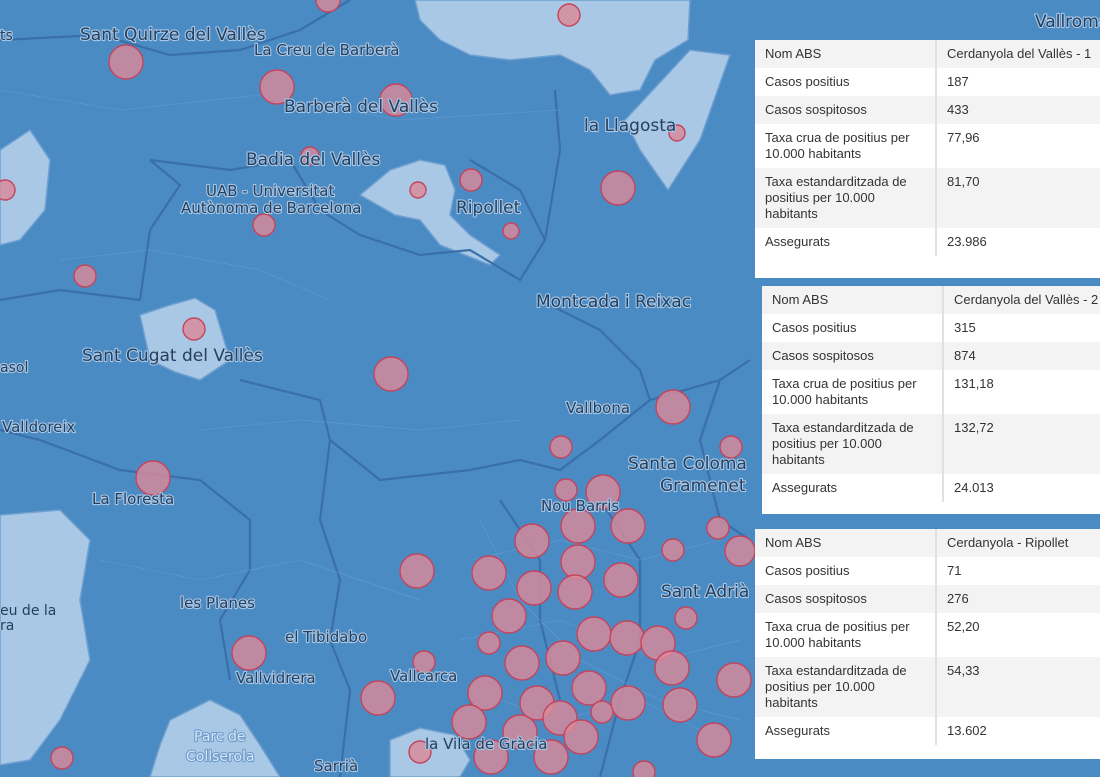 Image resolution: width=1100 pixels, height=777 pixels. What do you see at coordinates (678, 120) in the screenshot?
I see `region-la-llagosta` at bounding box center [678, 120].